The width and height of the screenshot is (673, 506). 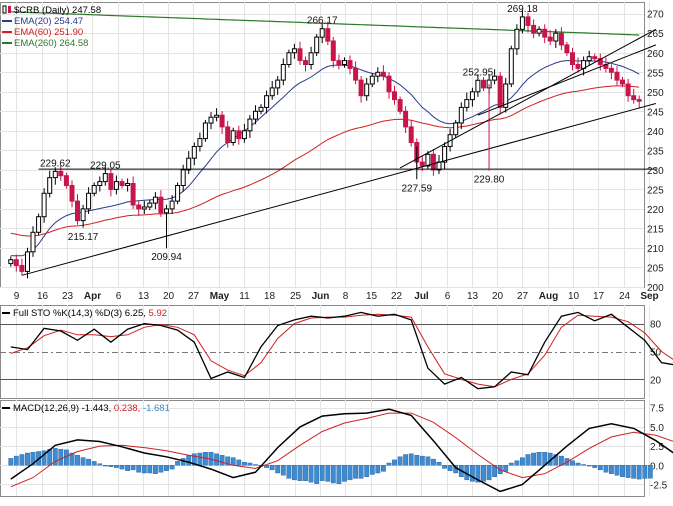 I want to click on price-y-tick-label: 235, so click(x=655, y=151).